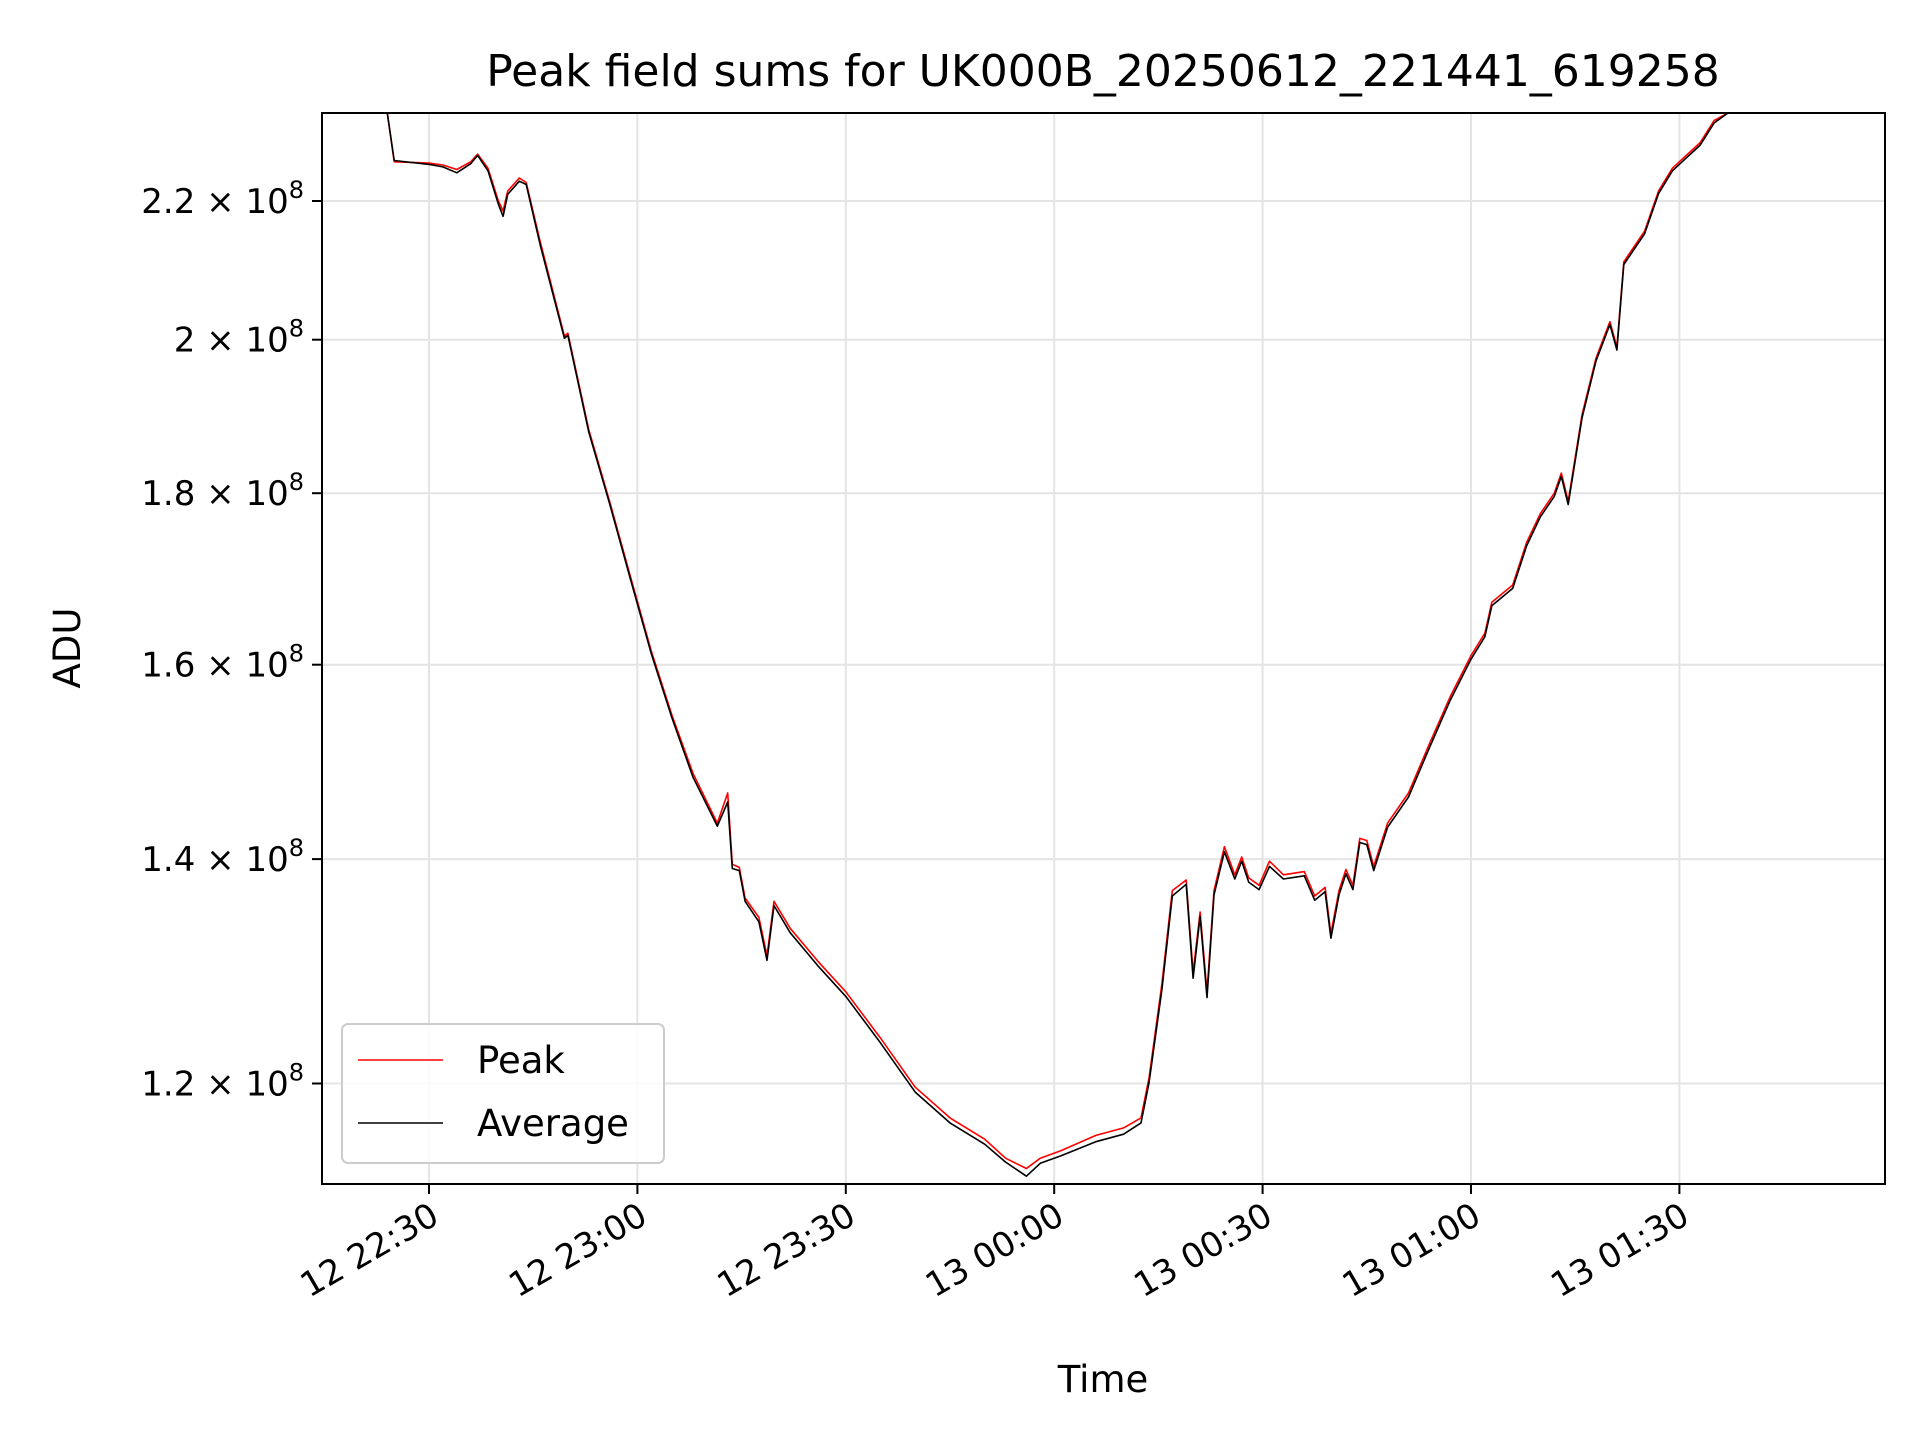 The width and height of the screenshot is (1920, 1440). Describe the element at coordinates (222, 199) in the screenshot. I see `y-tick-label: 2.2 × 108` at that location.